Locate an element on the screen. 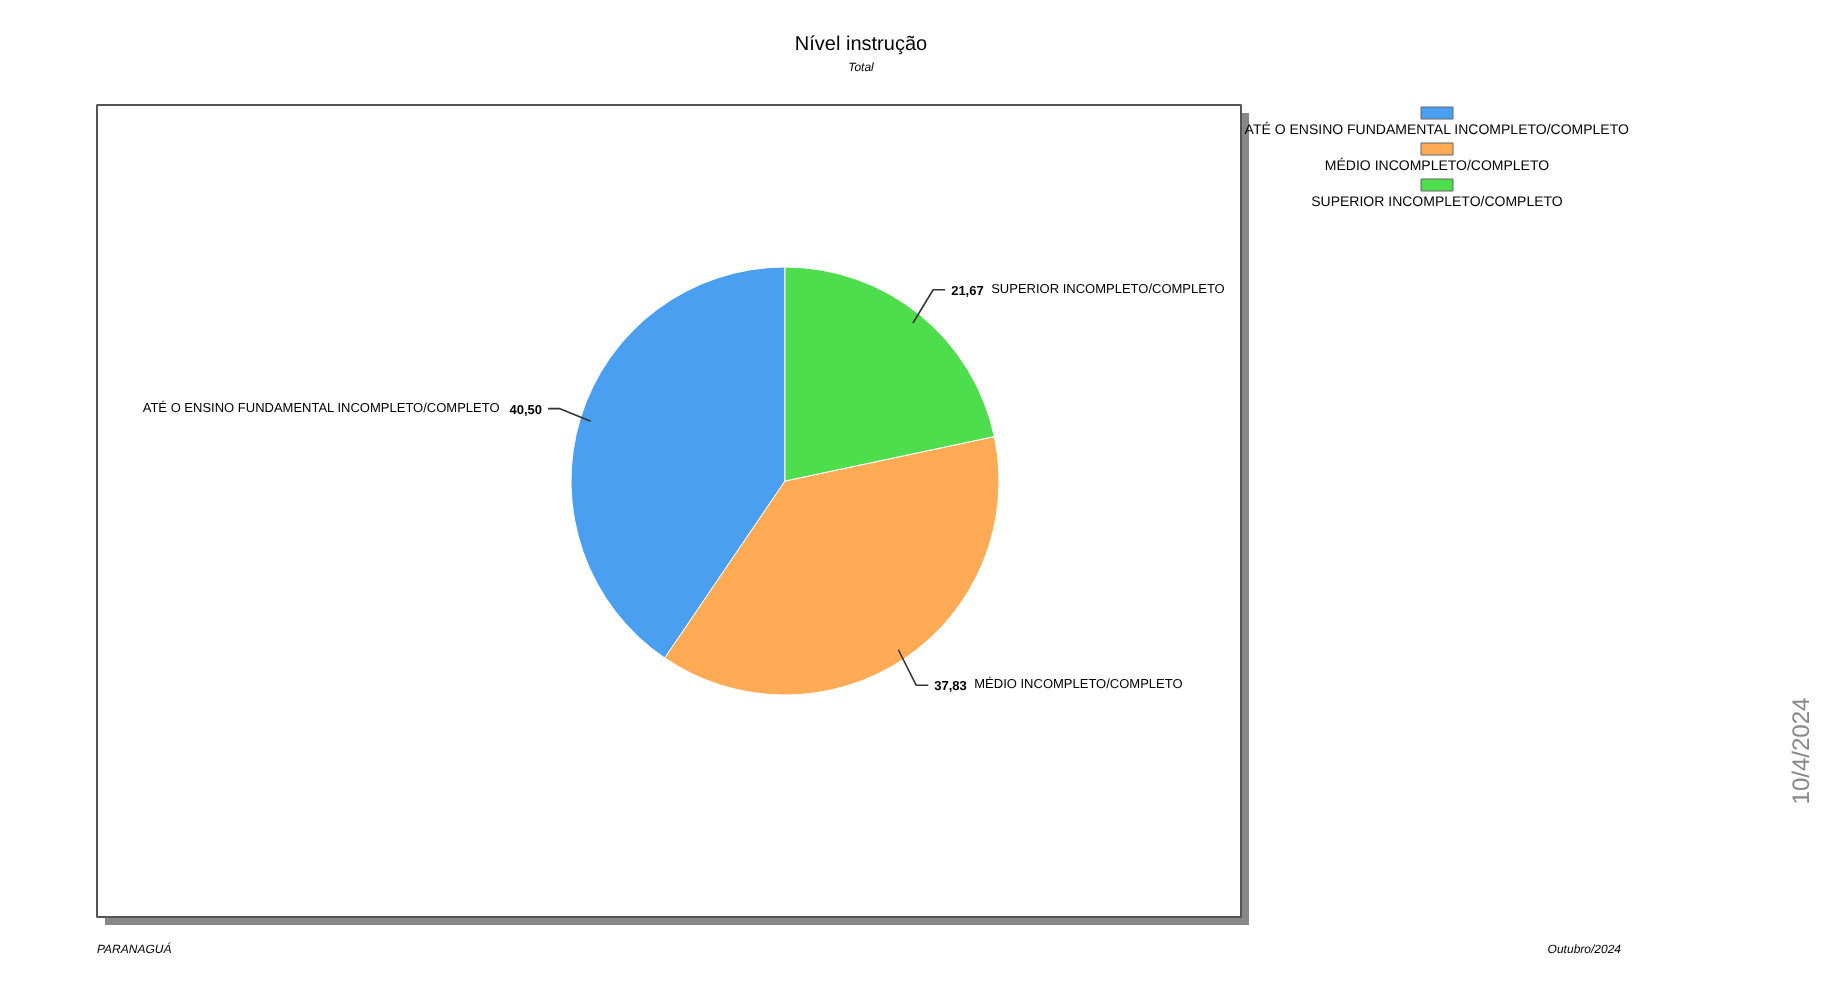  chart-title: Nível instrução is located at coordinates (861, 45).